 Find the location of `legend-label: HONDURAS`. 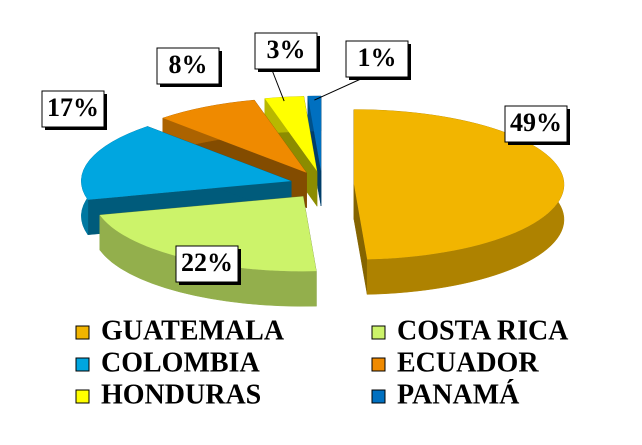

legend-label: HONDURAS is located at coordinates (181, 394).